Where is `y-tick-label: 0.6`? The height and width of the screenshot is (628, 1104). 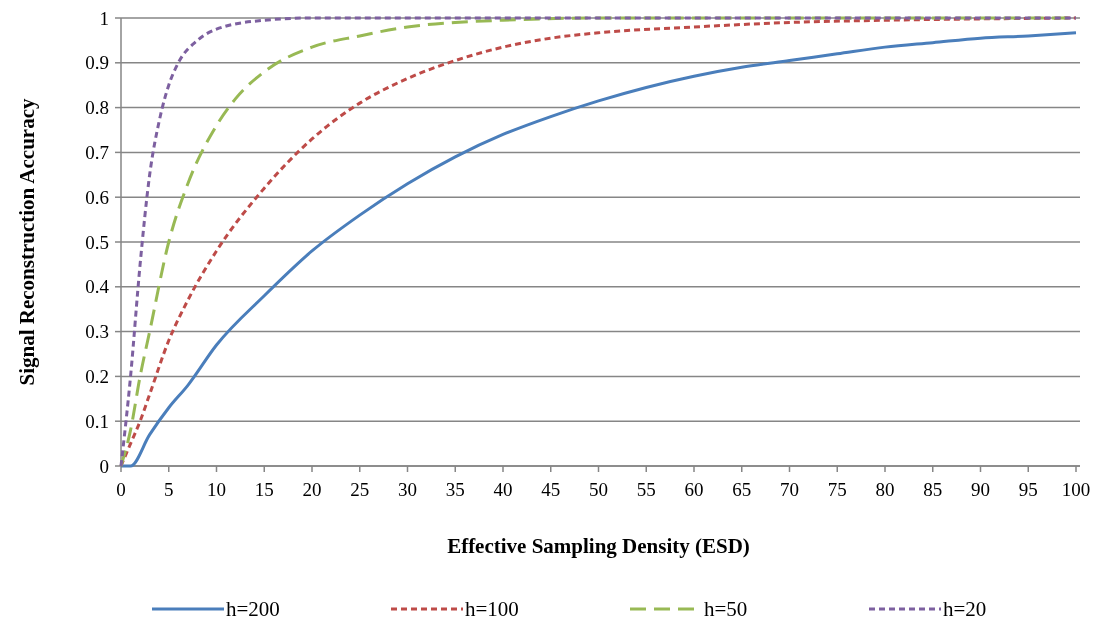 y-tick-label: 0.6 is located at coordinates (97, 197).